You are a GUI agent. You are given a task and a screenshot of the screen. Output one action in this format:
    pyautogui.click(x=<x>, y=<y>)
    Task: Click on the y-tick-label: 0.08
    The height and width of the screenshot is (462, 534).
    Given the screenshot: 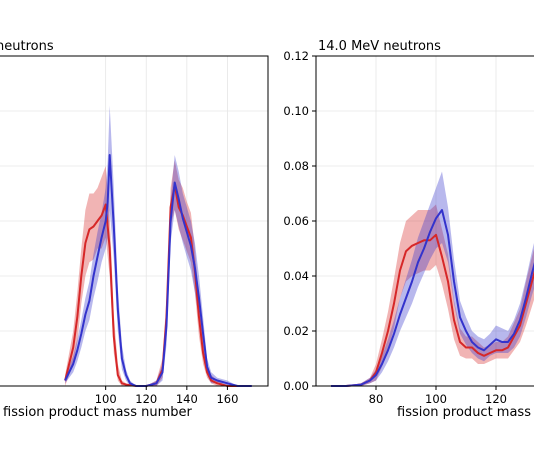 What is the action you would take?
    pyautogui.click(x=296, y=166)
    